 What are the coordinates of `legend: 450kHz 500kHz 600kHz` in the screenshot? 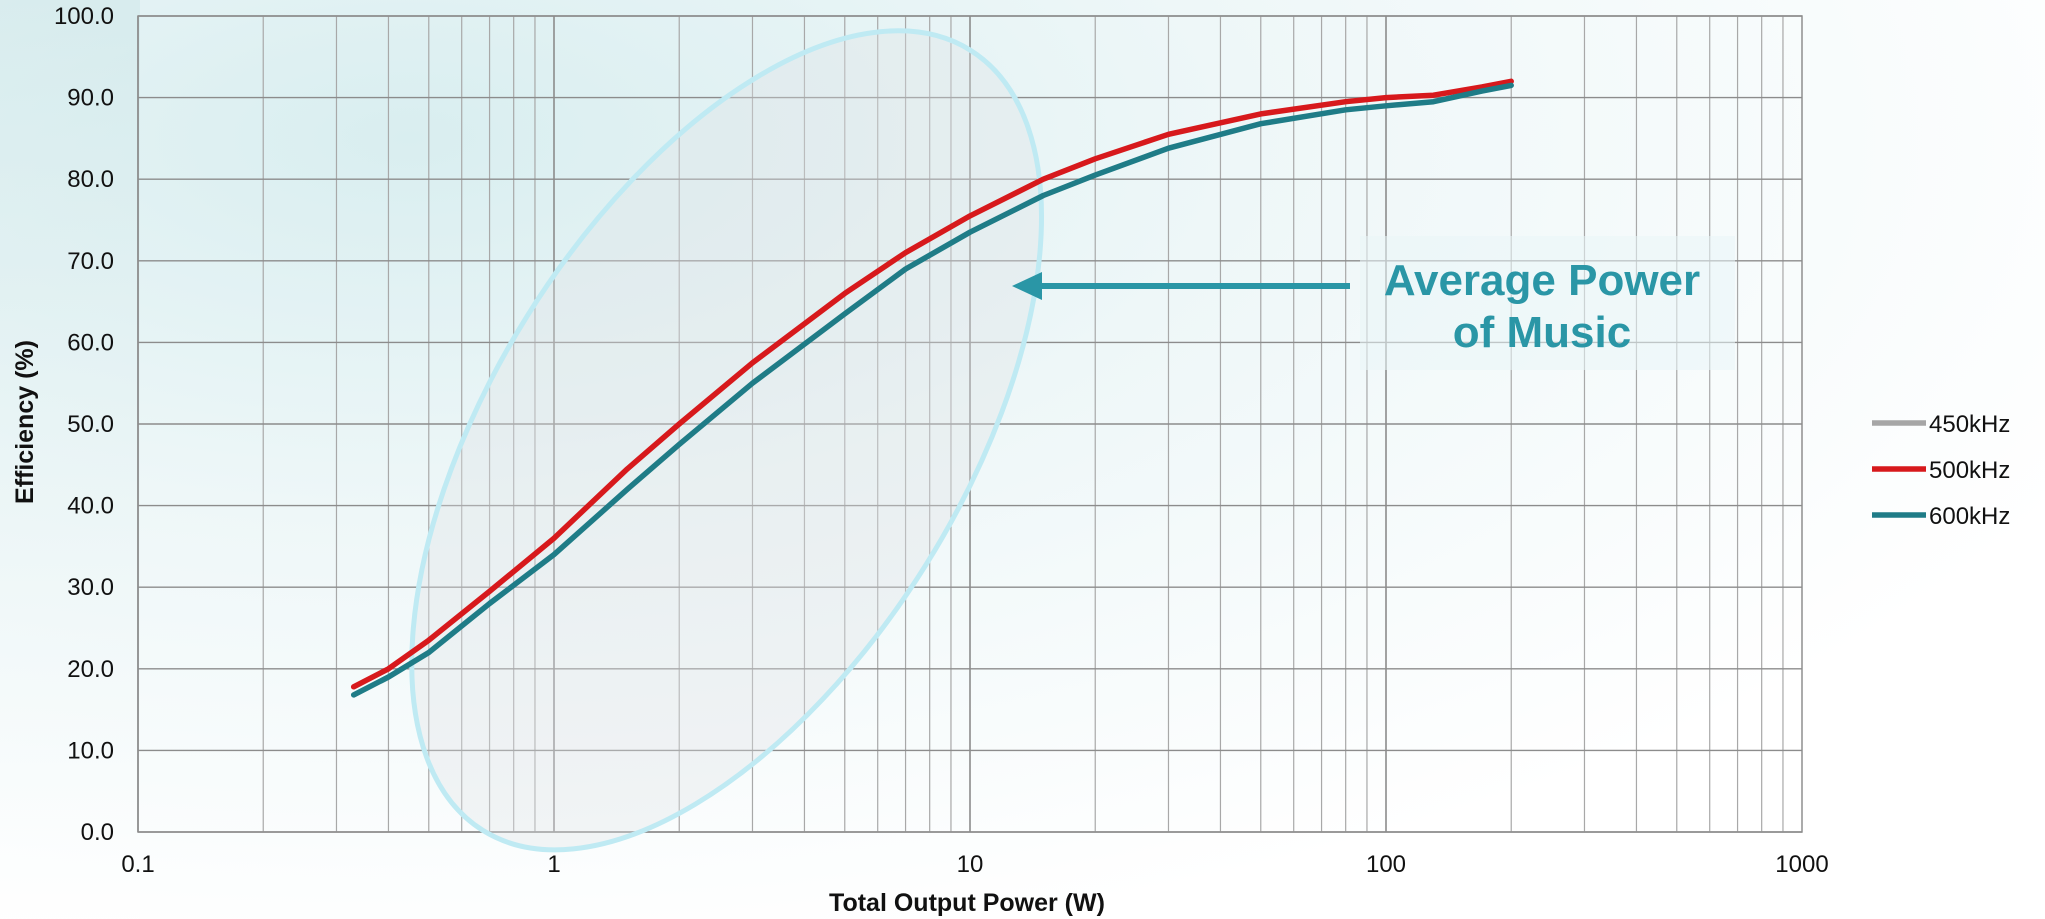 It's located at (1941, 470).